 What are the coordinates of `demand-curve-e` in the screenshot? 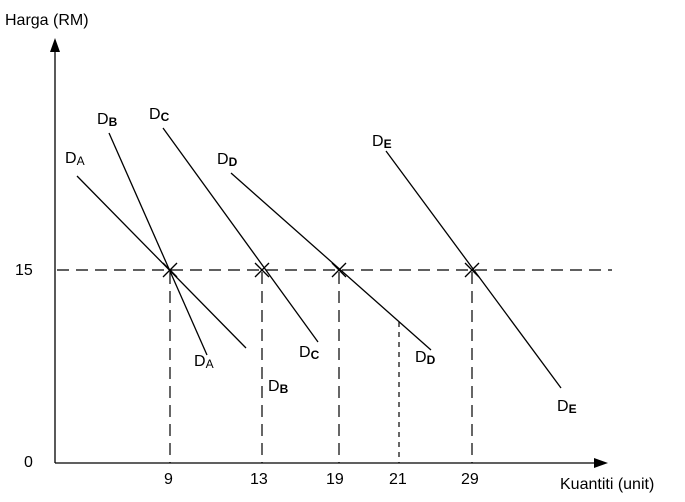 It's located at (473, 269).